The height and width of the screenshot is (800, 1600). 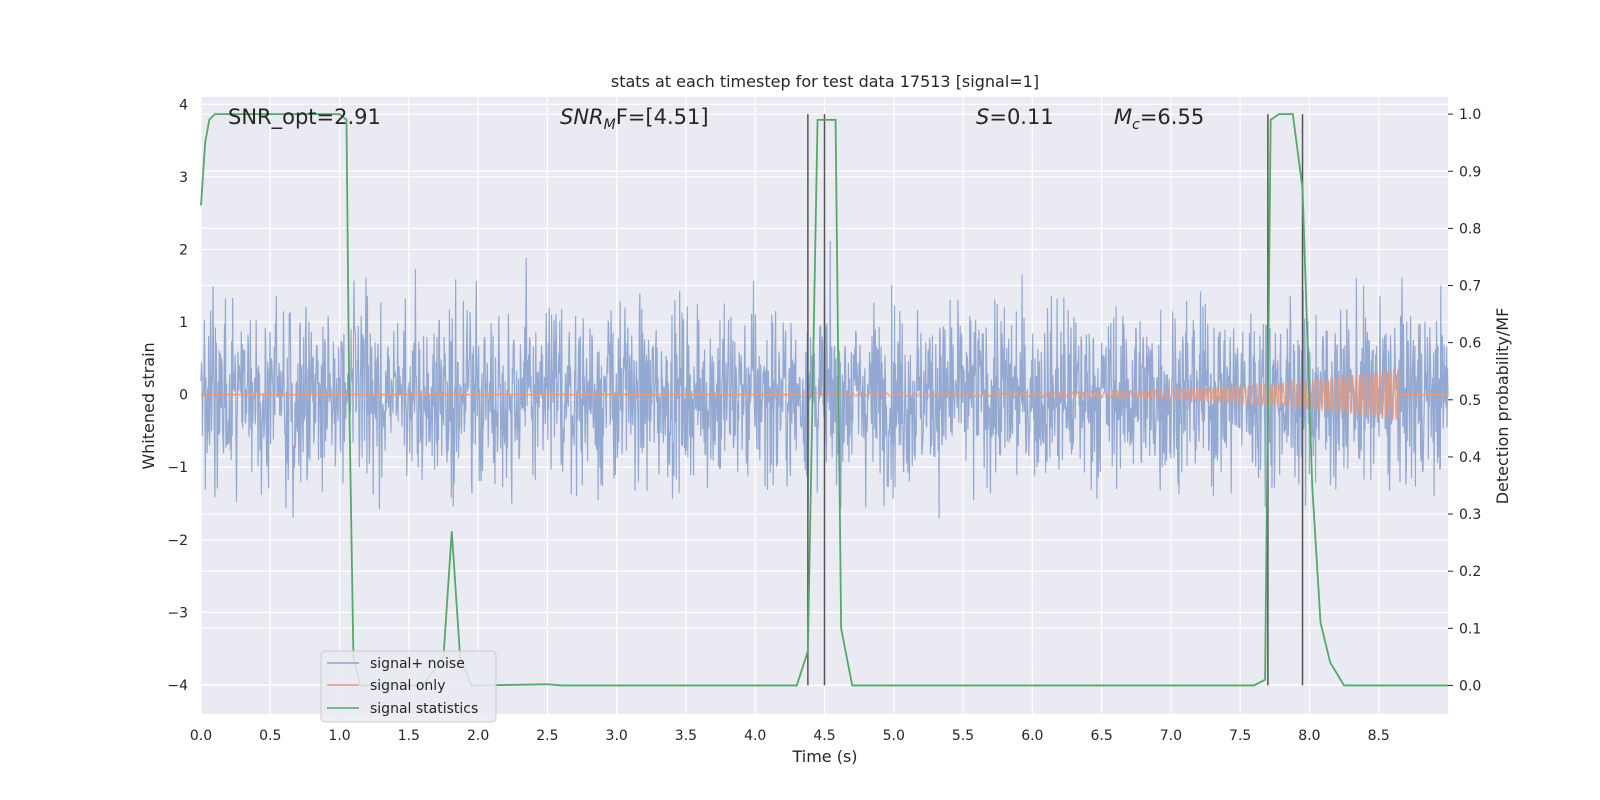 What do you see at coordinates (1470, 115) in the screenshot?
I see `y-right-tick-label: 1.0` at bounding box center [1470, 115].